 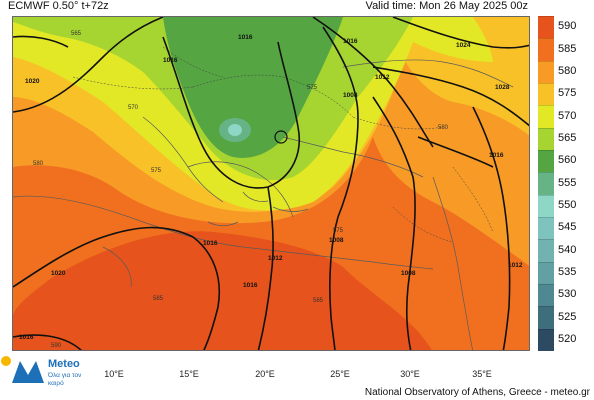 I want to click on colorbar-value-label: 580, so click(x=567, y=70).